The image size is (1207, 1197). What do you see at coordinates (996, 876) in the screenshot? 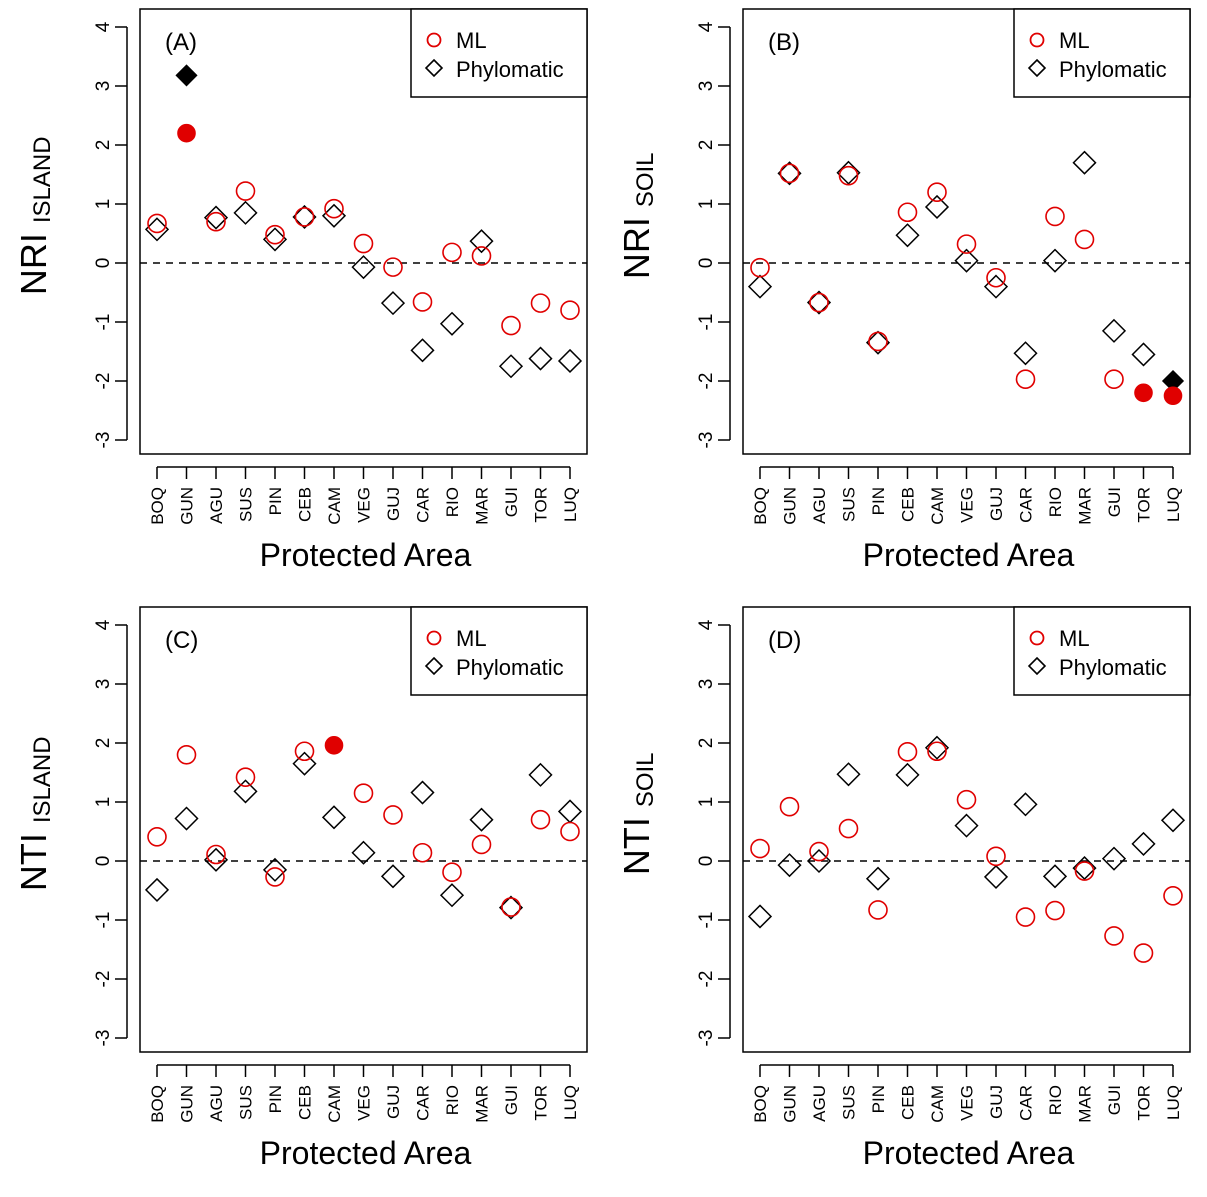
I see `point-phylomatic-guj` at bounding box center [996, 876].